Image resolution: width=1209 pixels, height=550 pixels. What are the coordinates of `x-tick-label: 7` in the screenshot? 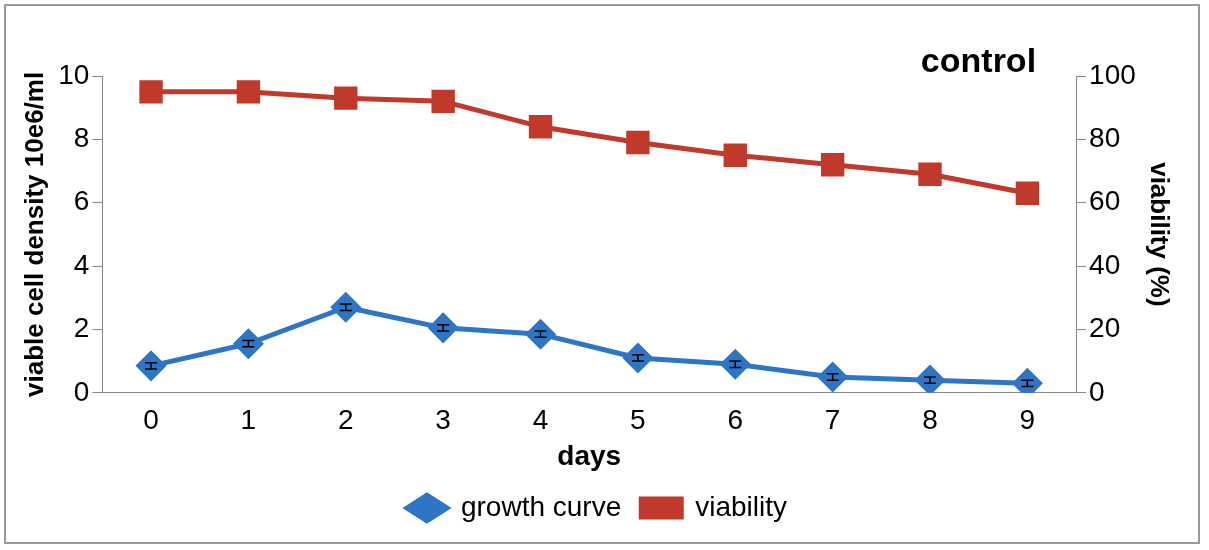 It's located at (832, 420).